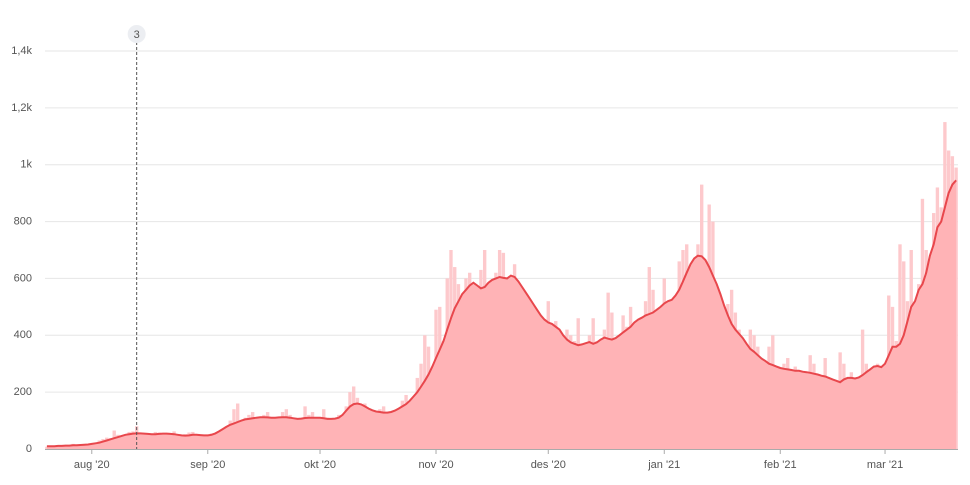  I want to click on annotation-badge, so click(136, 34).